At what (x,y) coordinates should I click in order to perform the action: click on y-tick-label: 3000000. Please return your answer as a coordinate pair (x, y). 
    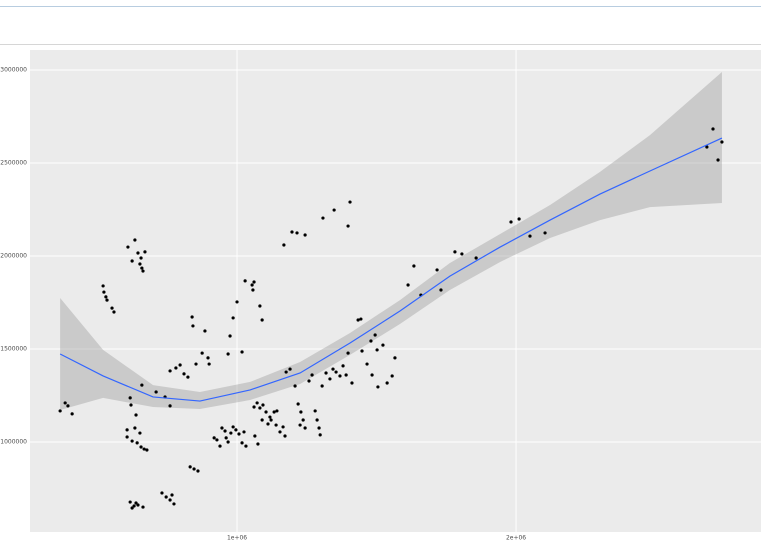
    Looking at the image, I should click on (13, 69).